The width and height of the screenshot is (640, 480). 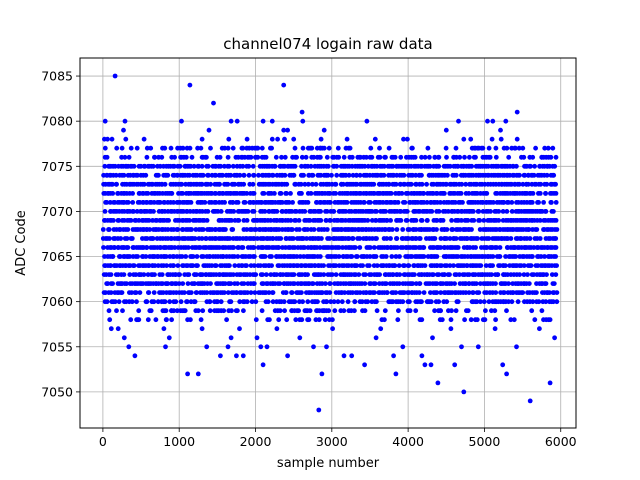 What do you see at coordinates (338, 438) in the screenshot?
I see `x-axis-ticks: 0 1000 2000 3000 4000 5000 6000` at bounding box center [338, 438].